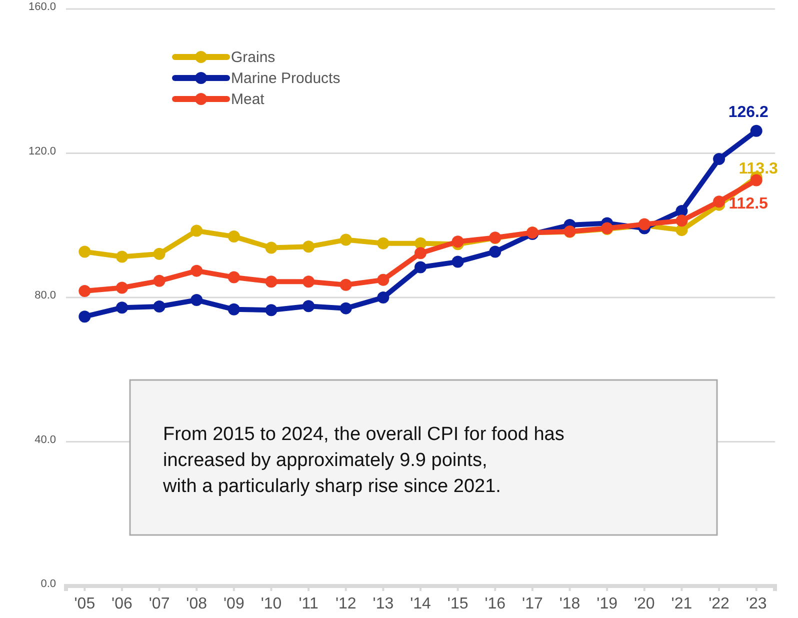  Describe the element at coordinates (345, 603) in the screenshot. I see `x-tick-label: '12` at that location.